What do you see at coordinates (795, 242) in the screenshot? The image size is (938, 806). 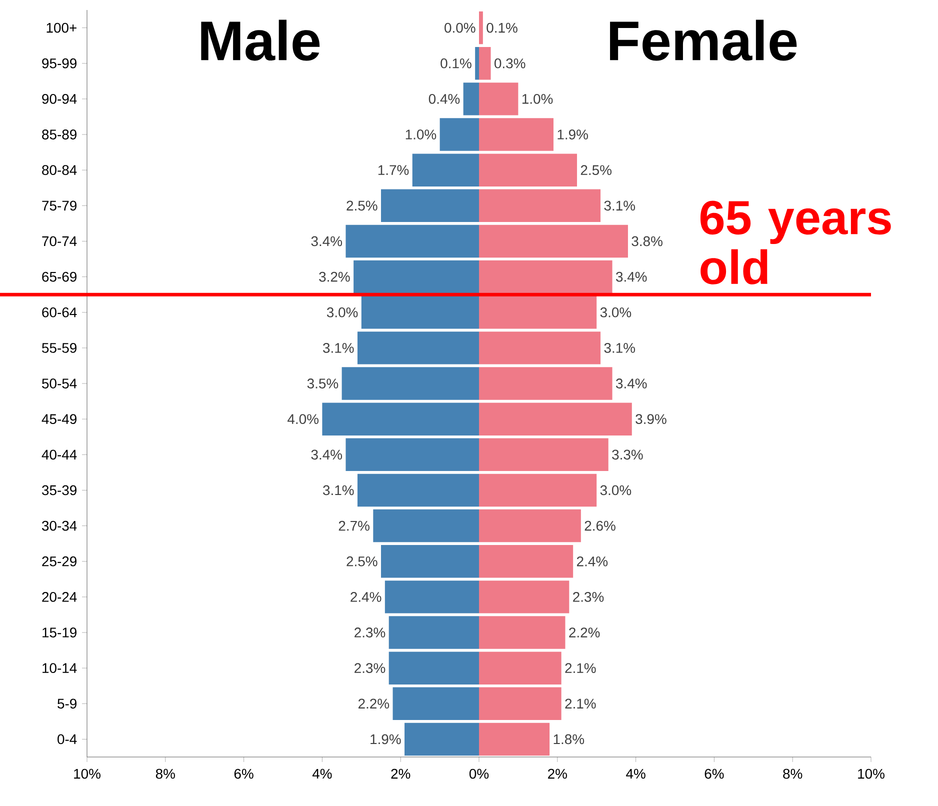 I see `ref-line-label: 65 years old` at bounding box center [795, 242].